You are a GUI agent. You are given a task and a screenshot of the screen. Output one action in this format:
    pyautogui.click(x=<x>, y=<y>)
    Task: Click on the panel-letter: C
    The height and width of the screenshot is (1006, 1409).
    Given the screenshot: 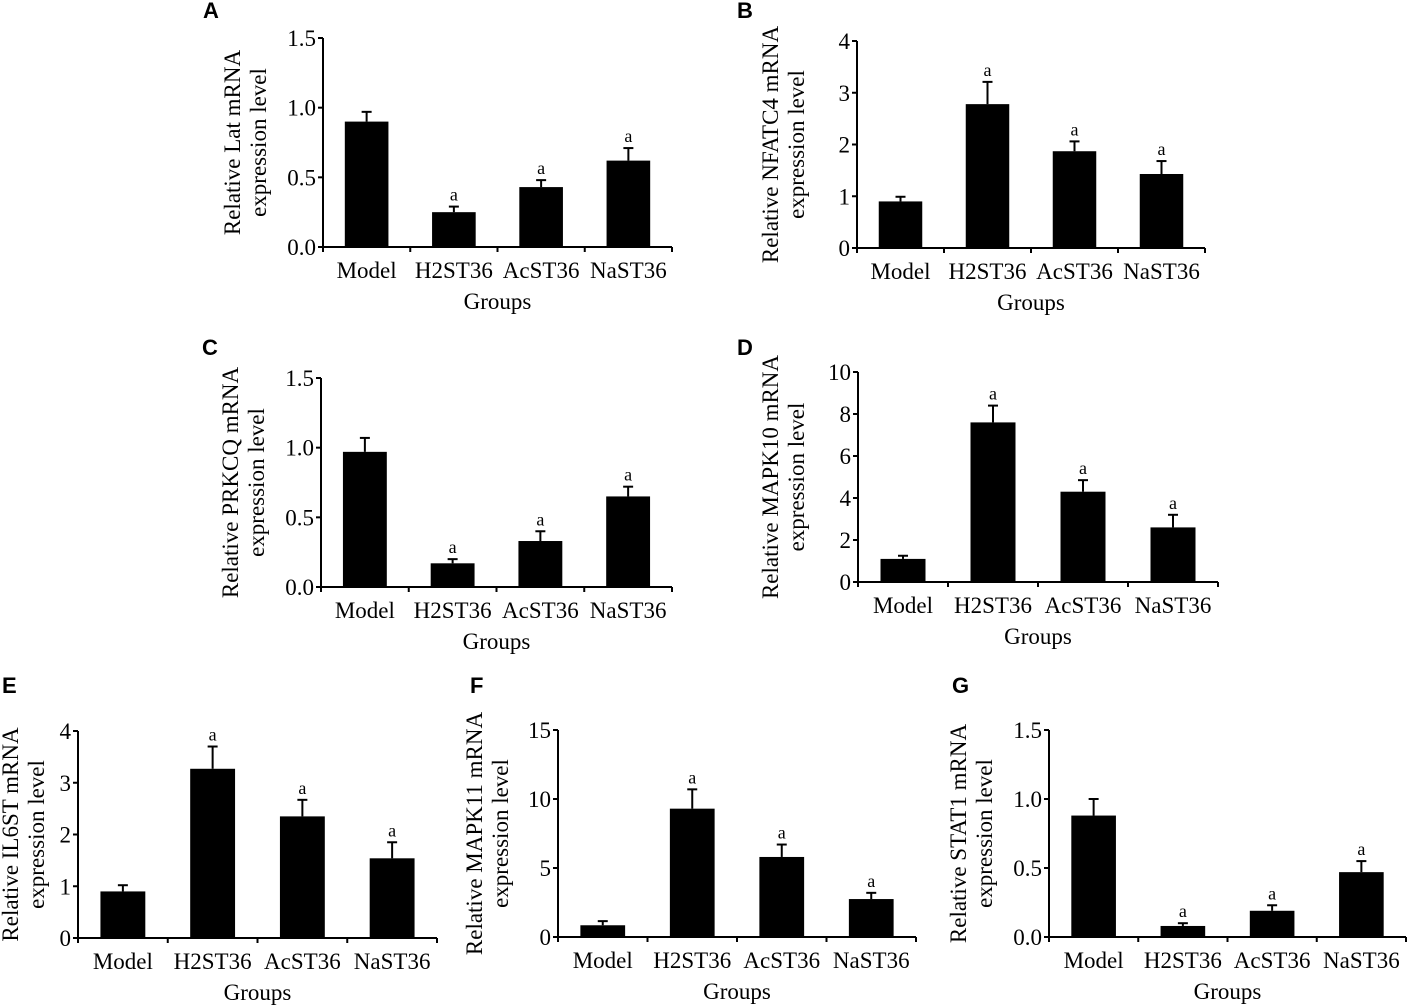 What is the action you would take?
    pyautogui.click(x=210, y=347)
    